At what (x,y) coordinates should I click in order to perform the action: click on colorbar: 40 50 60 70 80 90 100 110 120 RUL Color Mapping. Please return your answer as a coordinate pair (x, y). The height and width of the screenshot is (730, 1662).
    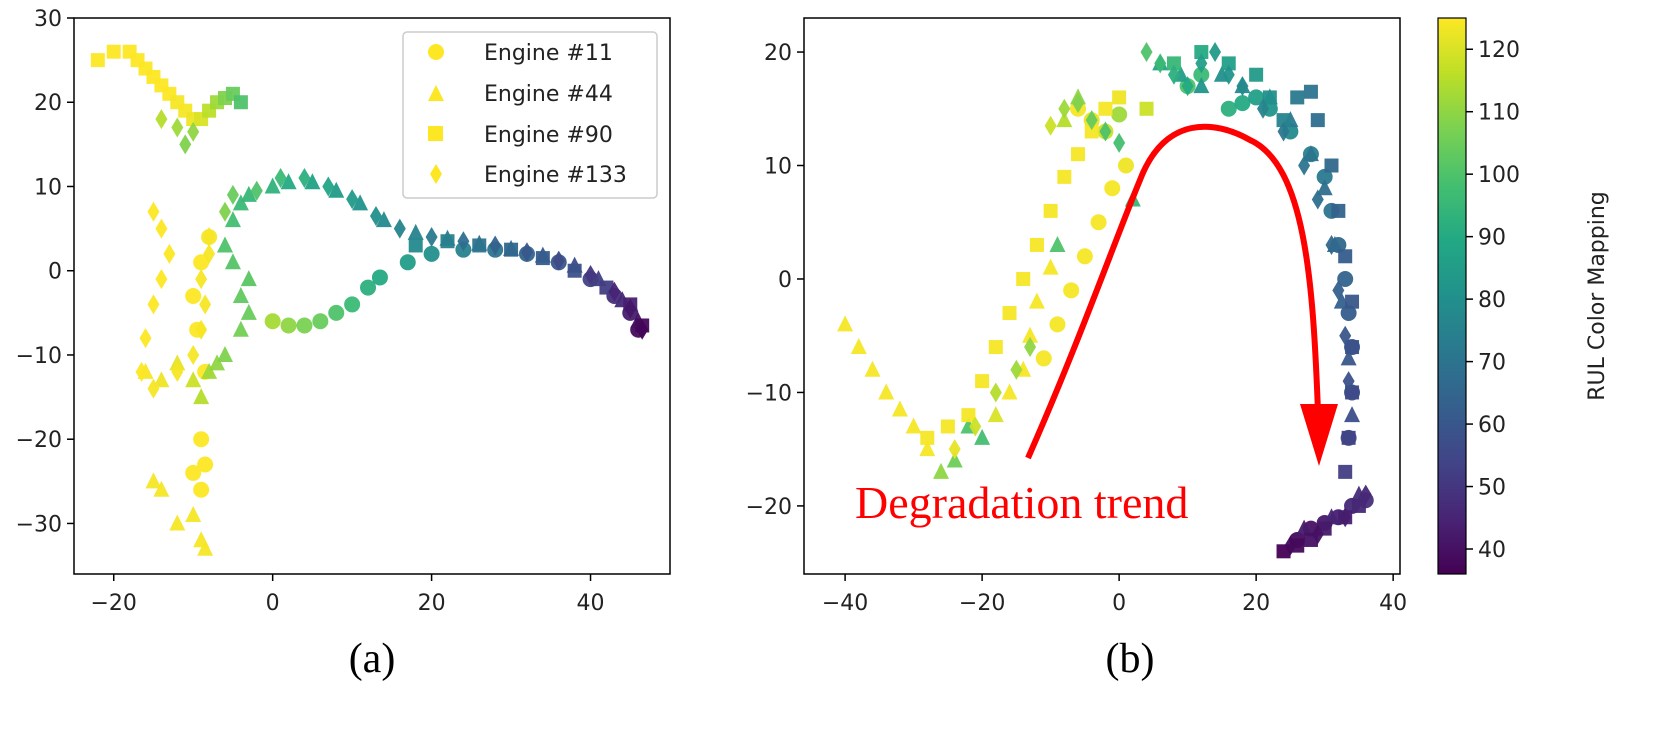
    Looking at the image, I should click on (1523, 296).